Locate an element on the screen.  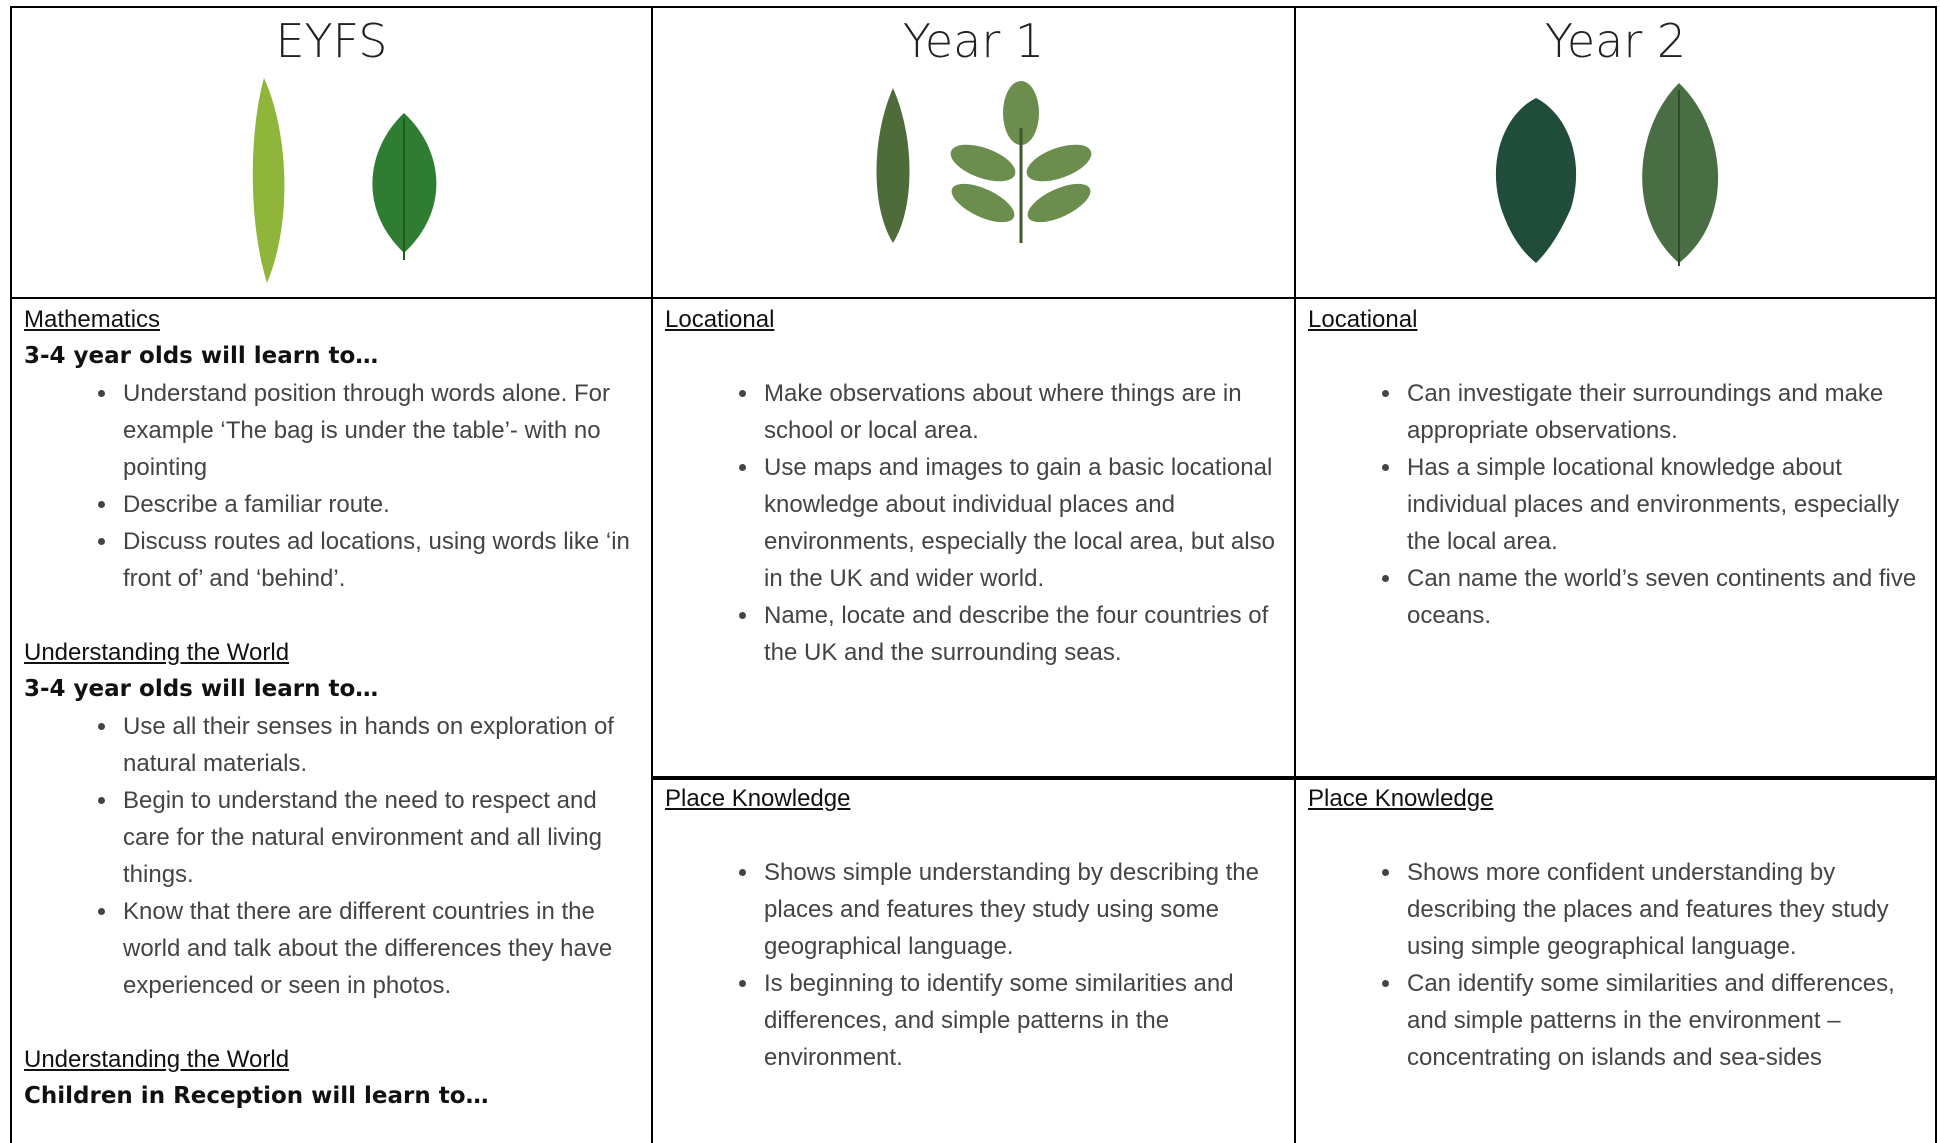
column-title: EYFS is located at coordinates (331, 41).